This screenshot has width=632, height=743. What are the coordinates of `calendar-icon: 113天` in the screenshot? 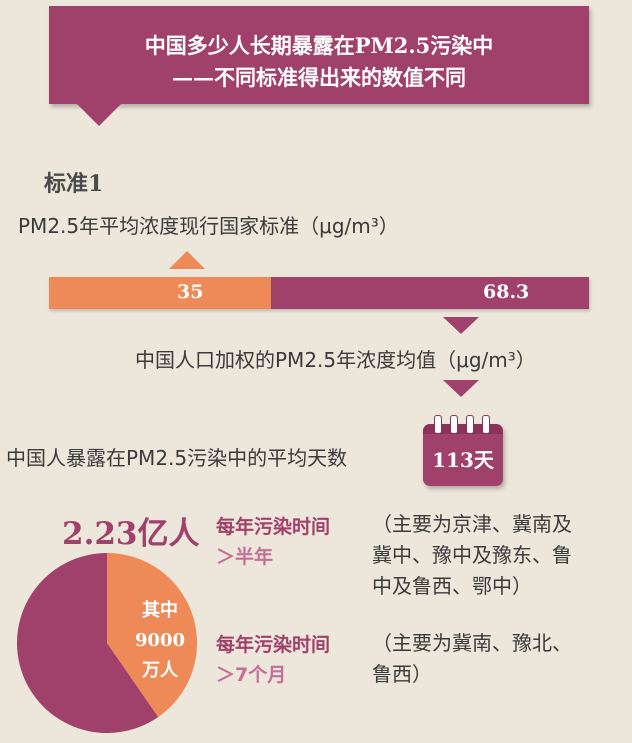 It's located at (463, 450).